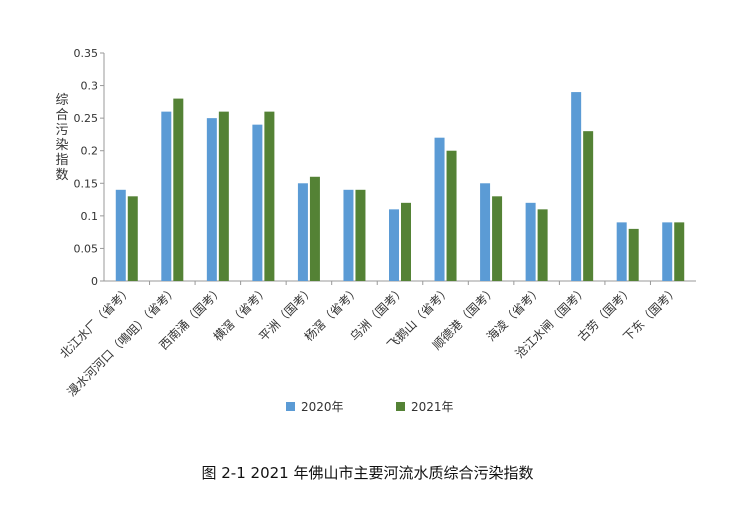 Image resolution: width=735 pixels, height=511 pixels. I want to click on y-axis-label-char: 污, so click(61, 130).